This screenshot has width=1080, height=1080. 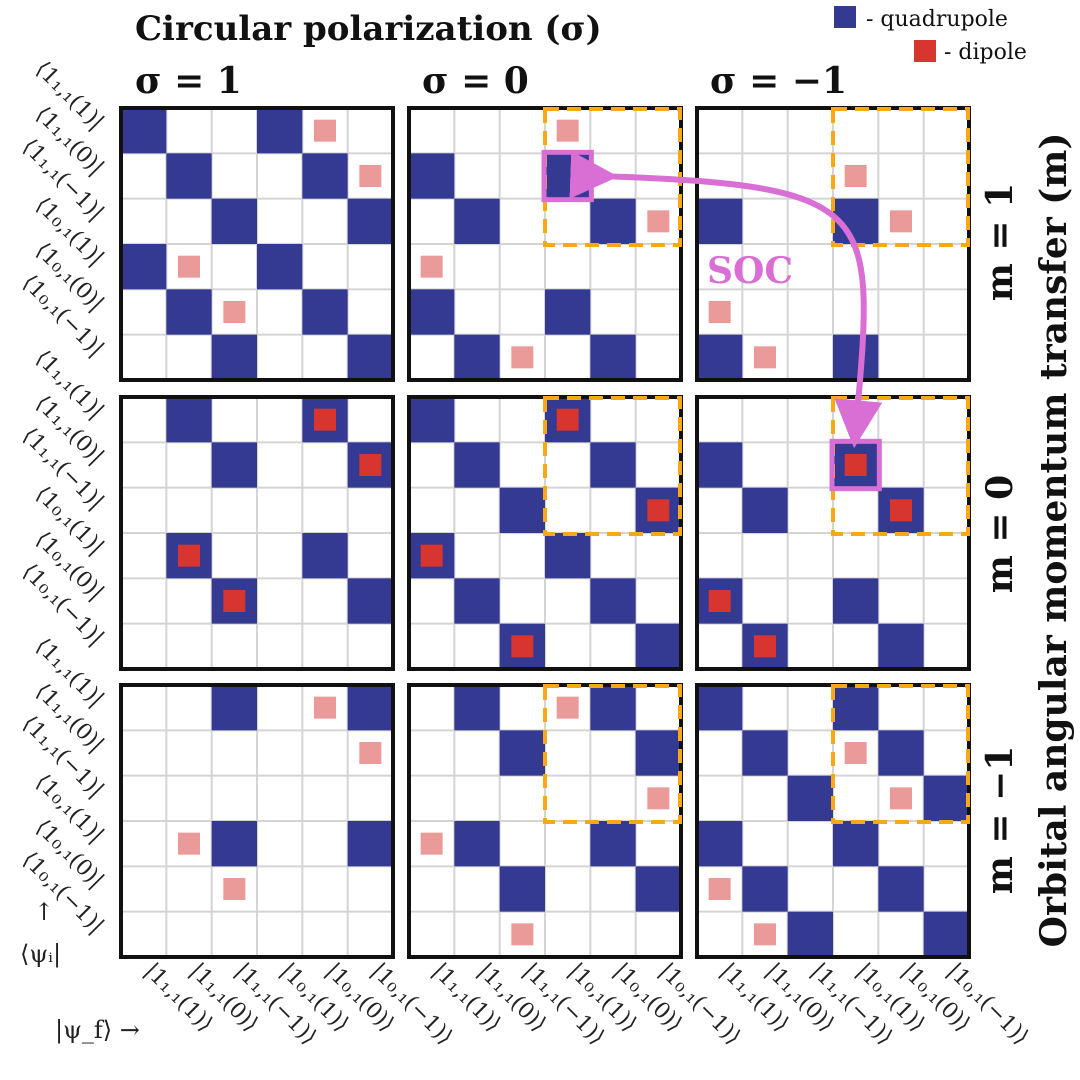 I want to click on soc-target-box, so click(x=855, y=465).